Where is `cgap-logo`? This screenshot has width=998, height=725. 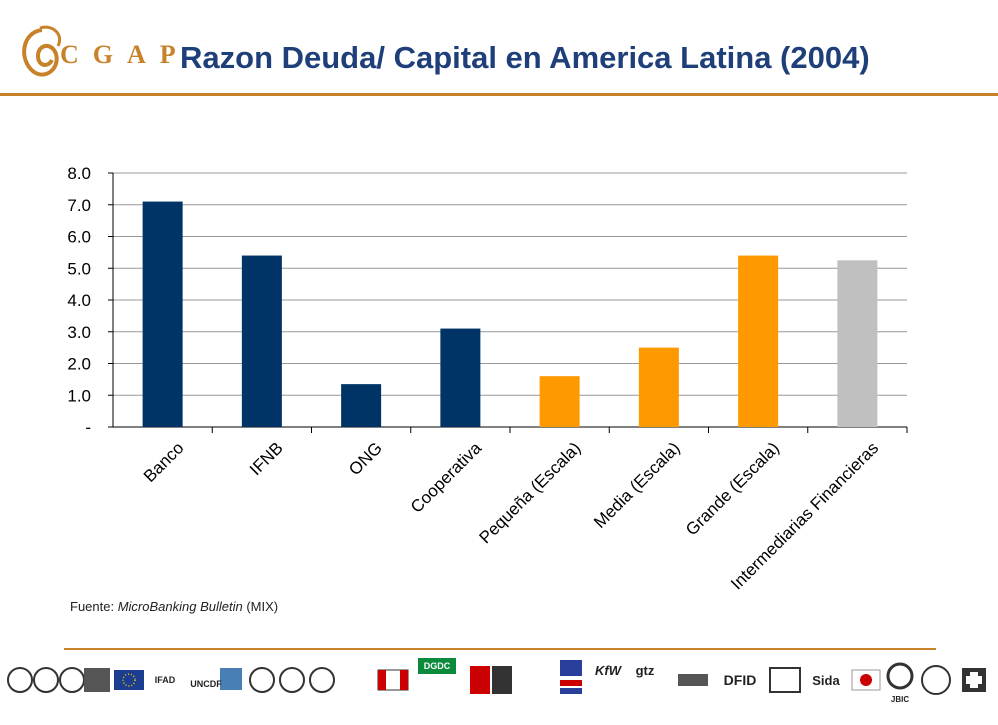
cgap-logo is located at coordinates (92, 56).